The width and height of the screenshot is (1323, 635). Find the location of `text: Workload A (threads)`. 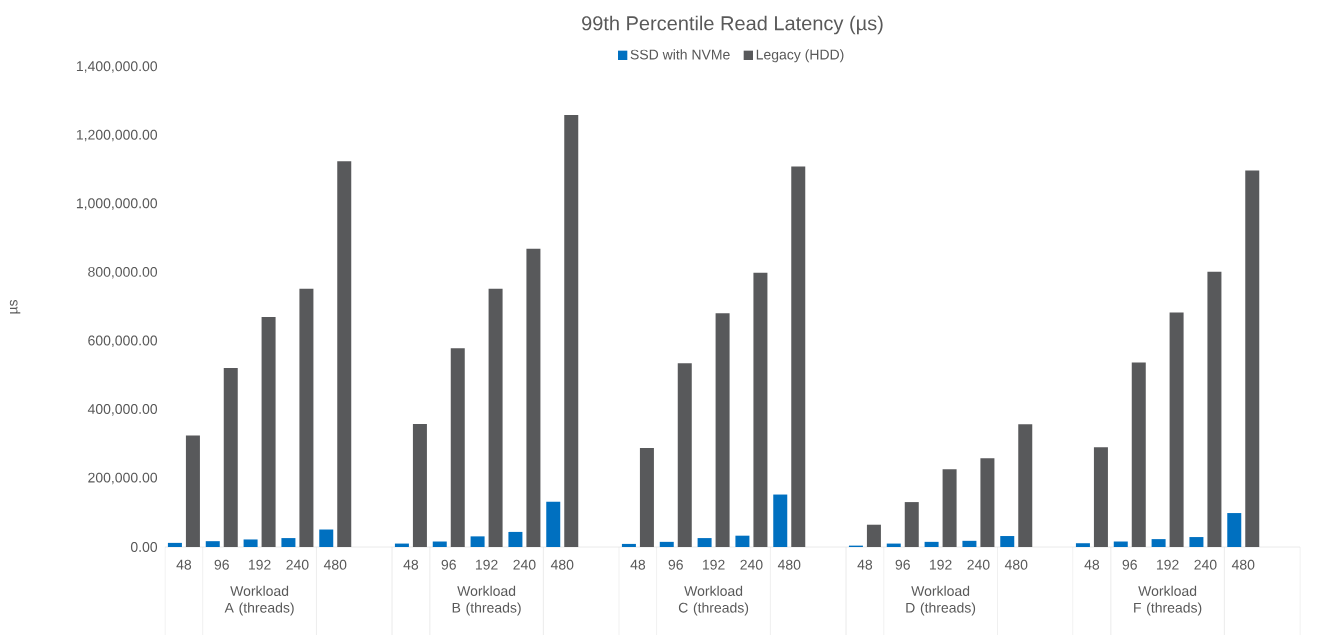

text: Workload A (threads) is located at coordinates (259, 600).